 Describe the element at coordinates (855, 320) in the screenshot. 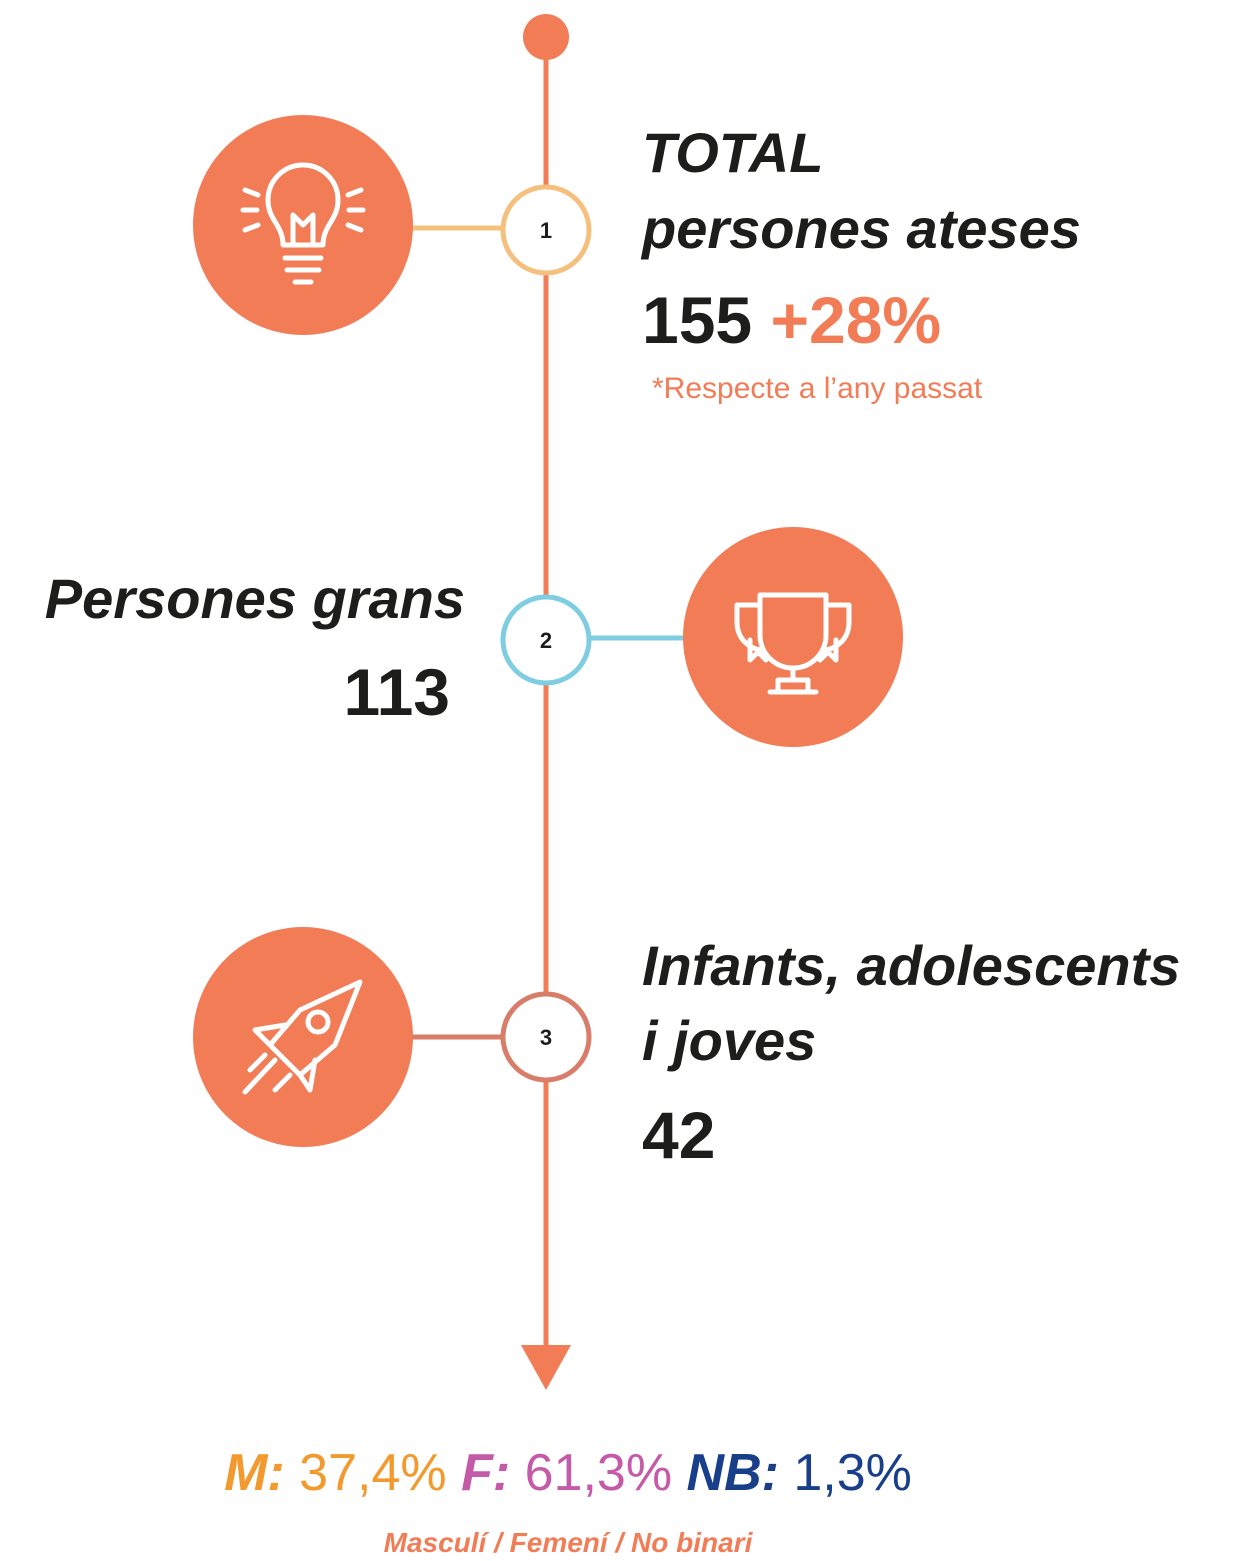

I see `item-change: +28%` at that location.